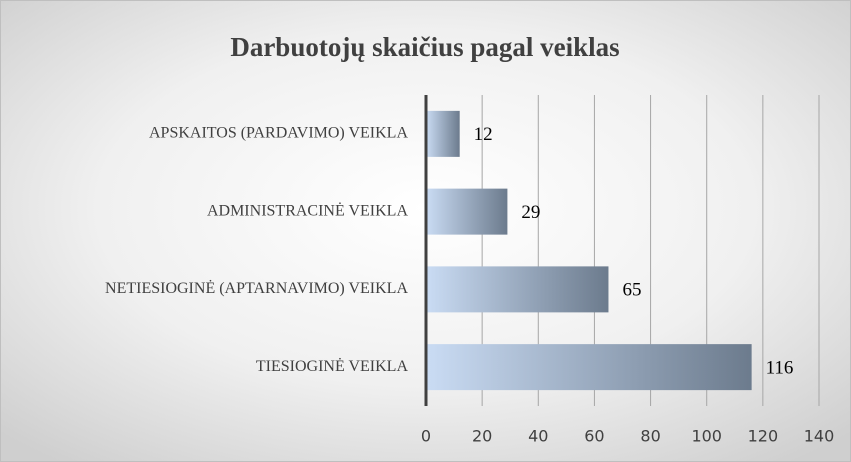 The height and width of the screenshot is (462, 851). Describe the element at coordinates (780, 367) in the screenshot. I see `value-label: 116` at that location.